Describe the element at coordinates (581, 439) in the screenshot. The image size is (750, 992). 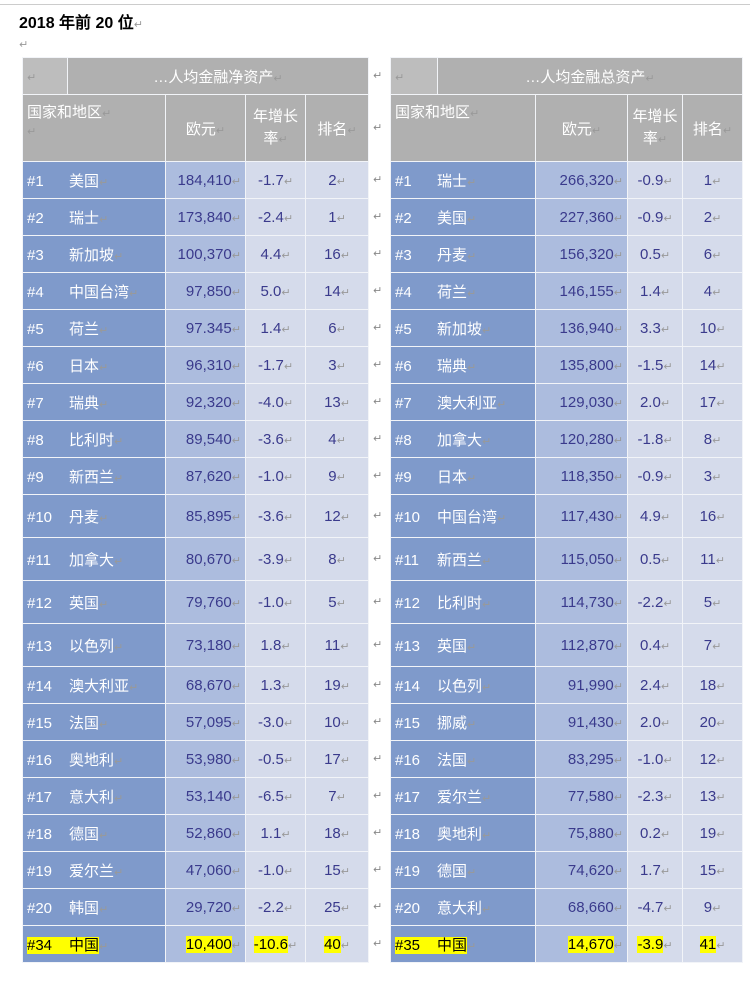
I see `euro-cell: 120,280↵` at that location.